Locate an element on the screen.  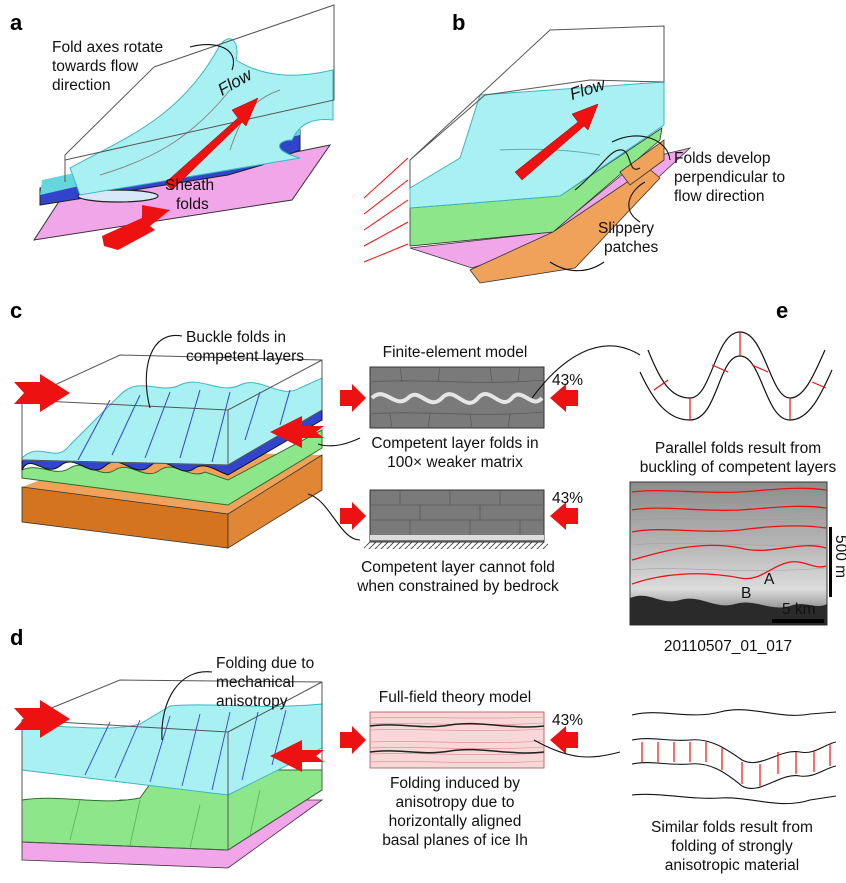
panel-e-parallel-arrows is located at coordinates (740, 376).